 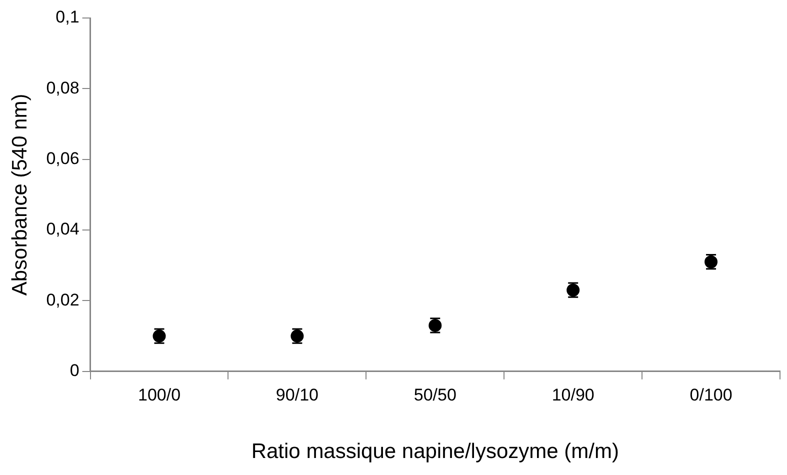 I want to click on y-tick-label: 0,08, so click(x=63, y=88).